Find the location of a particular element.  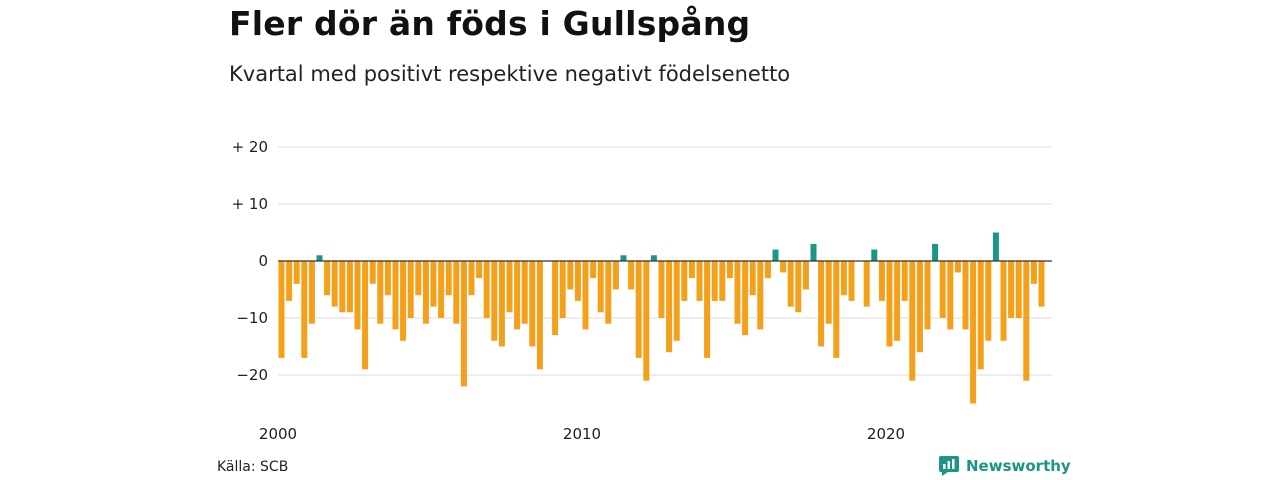

y-tick-label: −20 is located at coordinates (252, 375).